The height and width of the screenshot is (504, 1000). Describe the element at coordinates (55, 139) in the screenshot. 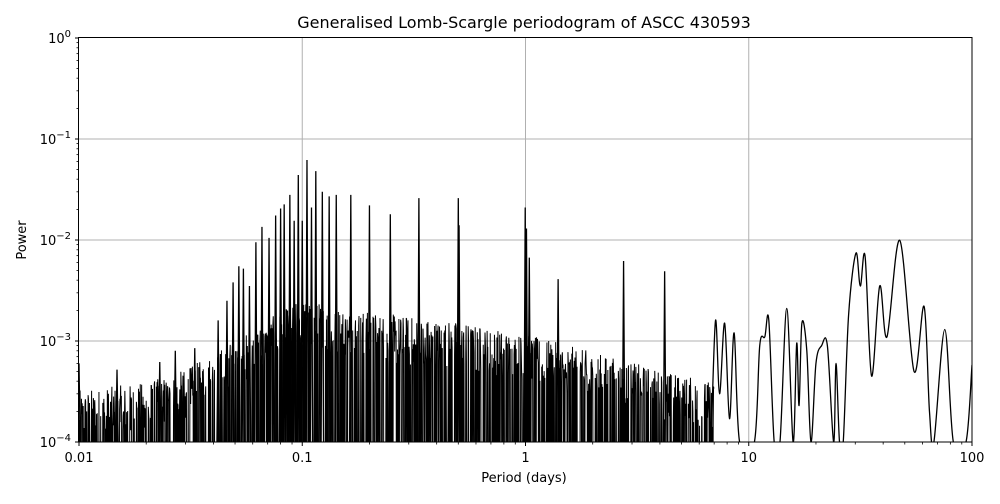

I see `y-tick-label: 10⁻¹` at that location.